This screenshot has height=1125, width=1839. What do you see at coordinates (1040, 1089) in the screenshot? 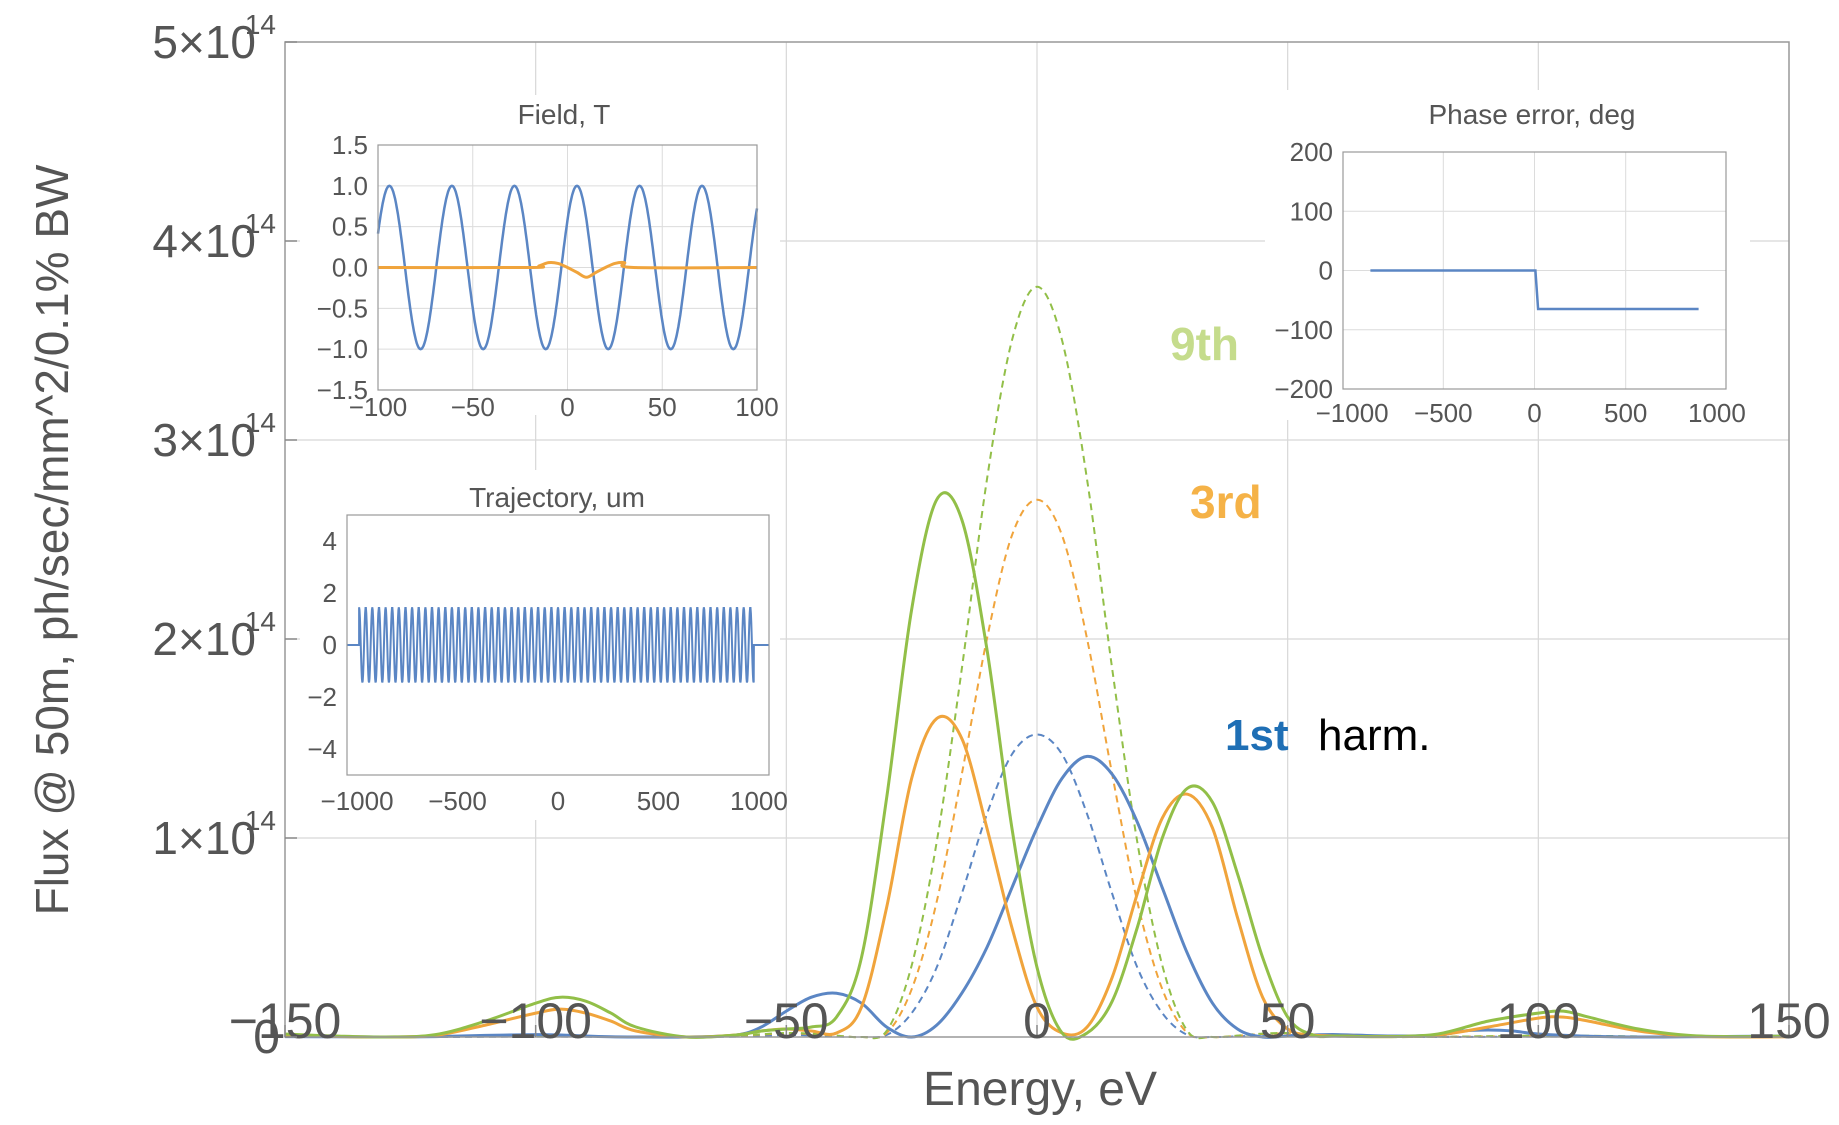
I see `x-axis-label: Energy, eV` at bounding box center [1040, 1089].